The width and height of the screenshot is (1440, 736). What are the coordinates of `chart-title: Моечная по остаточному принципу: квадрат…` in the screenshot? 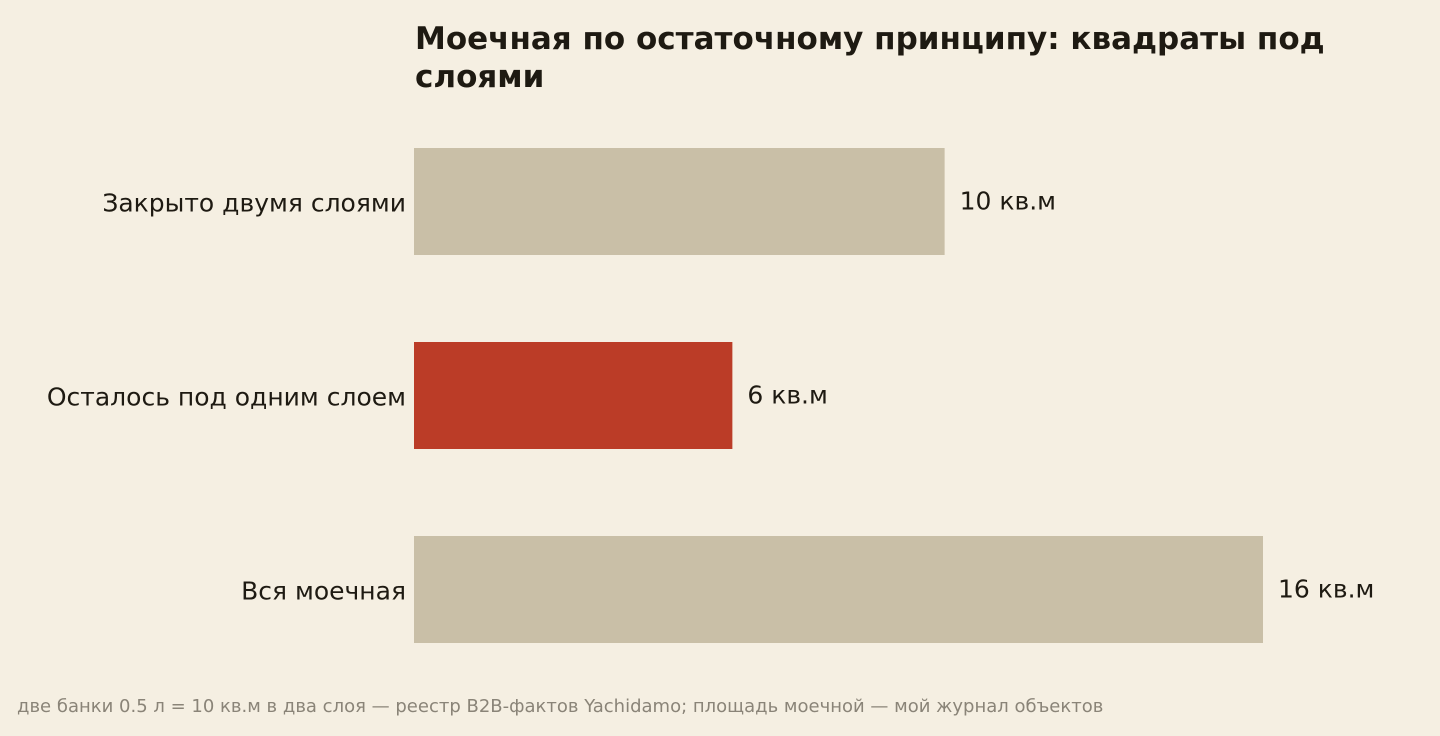 It's located at (870, 58).